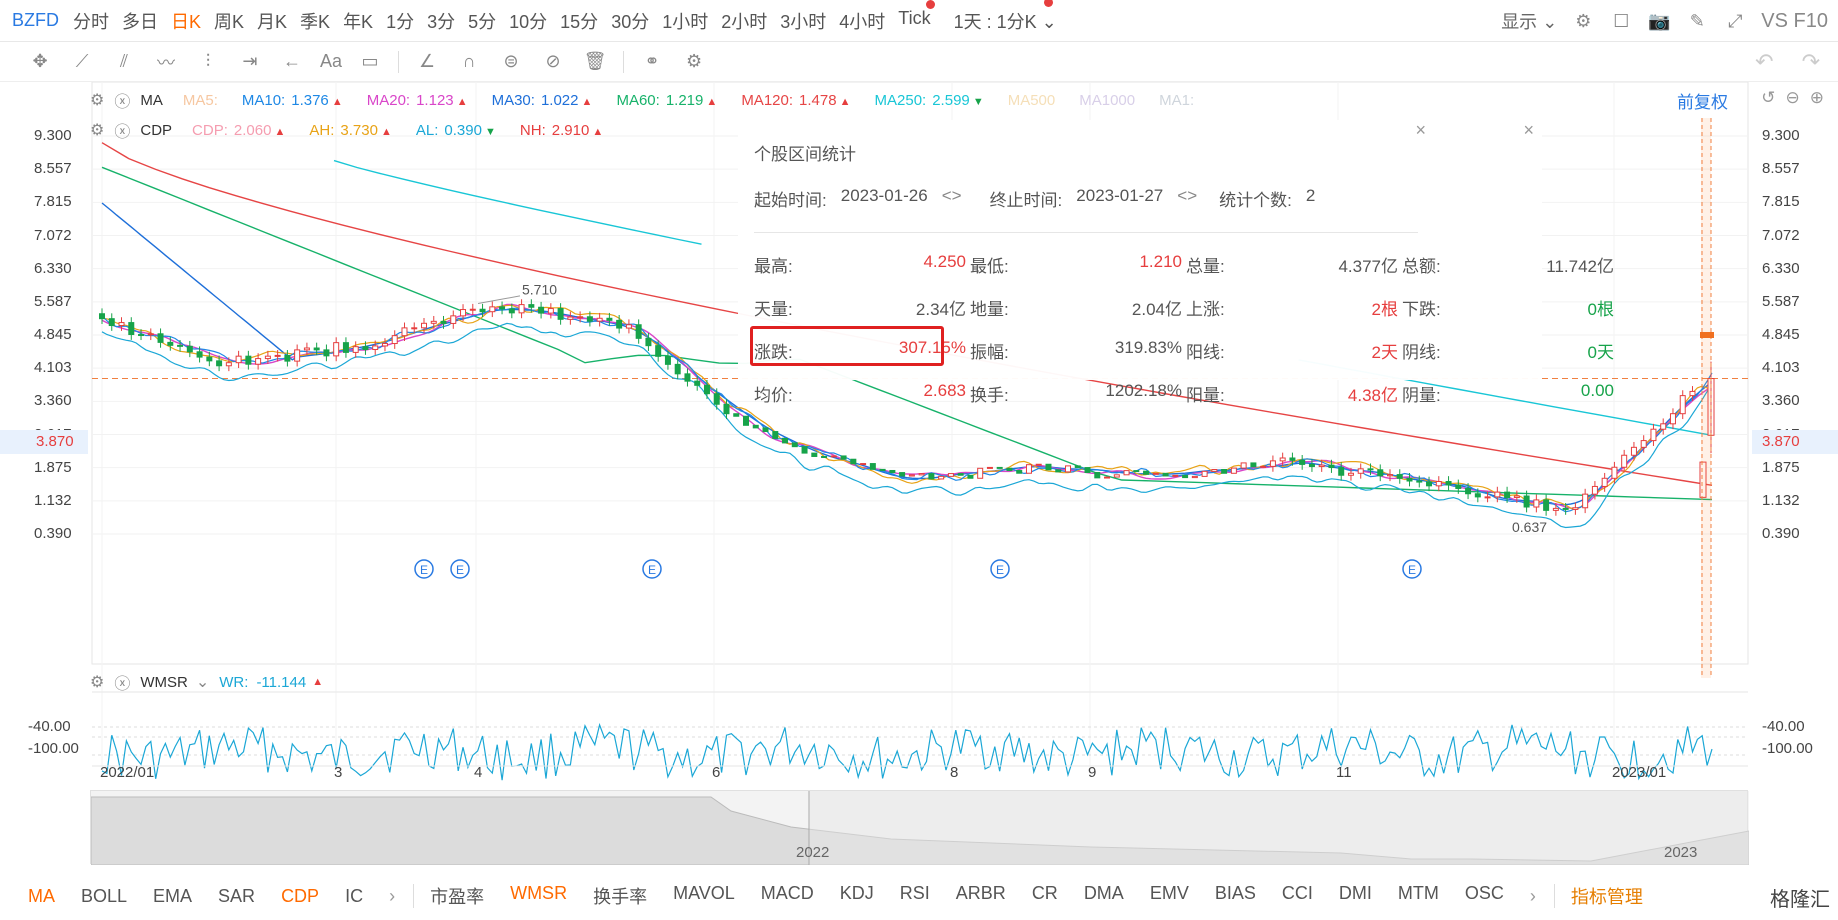 This screenshot has width=1838, height=920. What do you see at coordinates (980, 893) in the screenshot?
I see `indicator-tab: ARBR` at bounding box center [980, 893].